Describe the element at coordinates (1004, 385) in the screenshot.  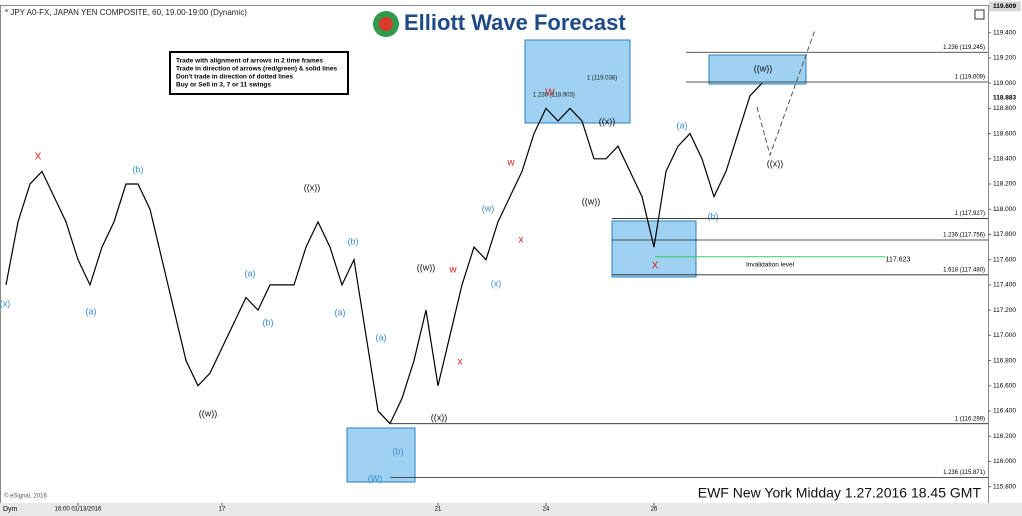
I see `y-tick-label: 116.600` at that location.